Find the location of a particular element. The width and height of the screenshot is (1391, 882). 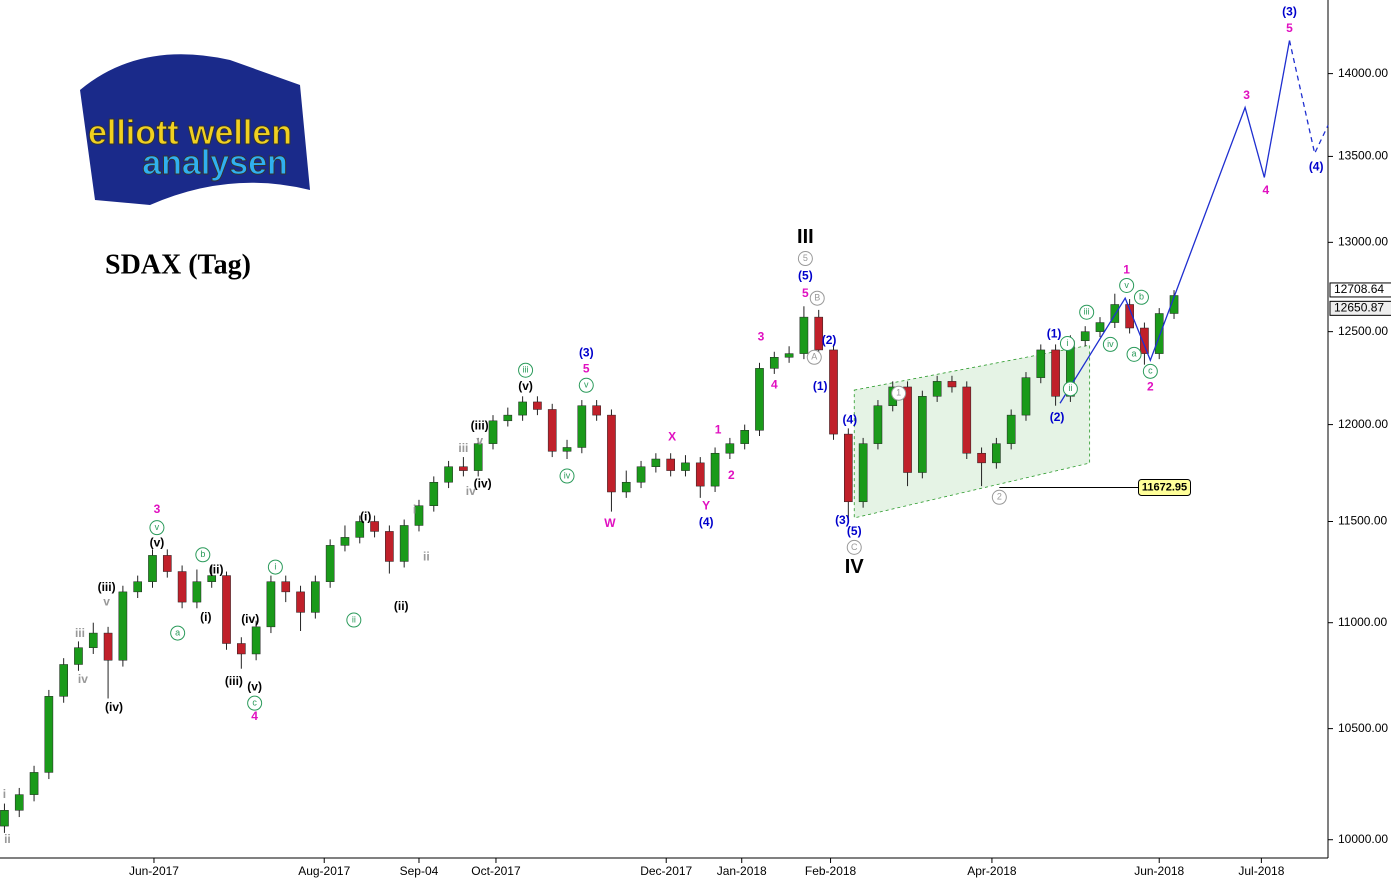

wave-label: C is located at coordinates (854, 547).